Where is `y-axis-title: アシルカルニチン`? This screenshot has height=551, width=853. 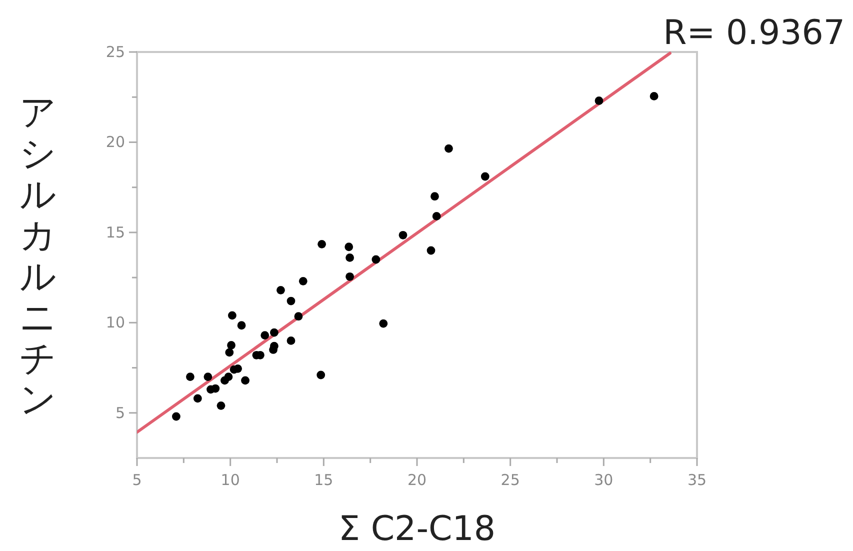
y-axis-title: アシルカルニチン is located at coordinates (38, 256).